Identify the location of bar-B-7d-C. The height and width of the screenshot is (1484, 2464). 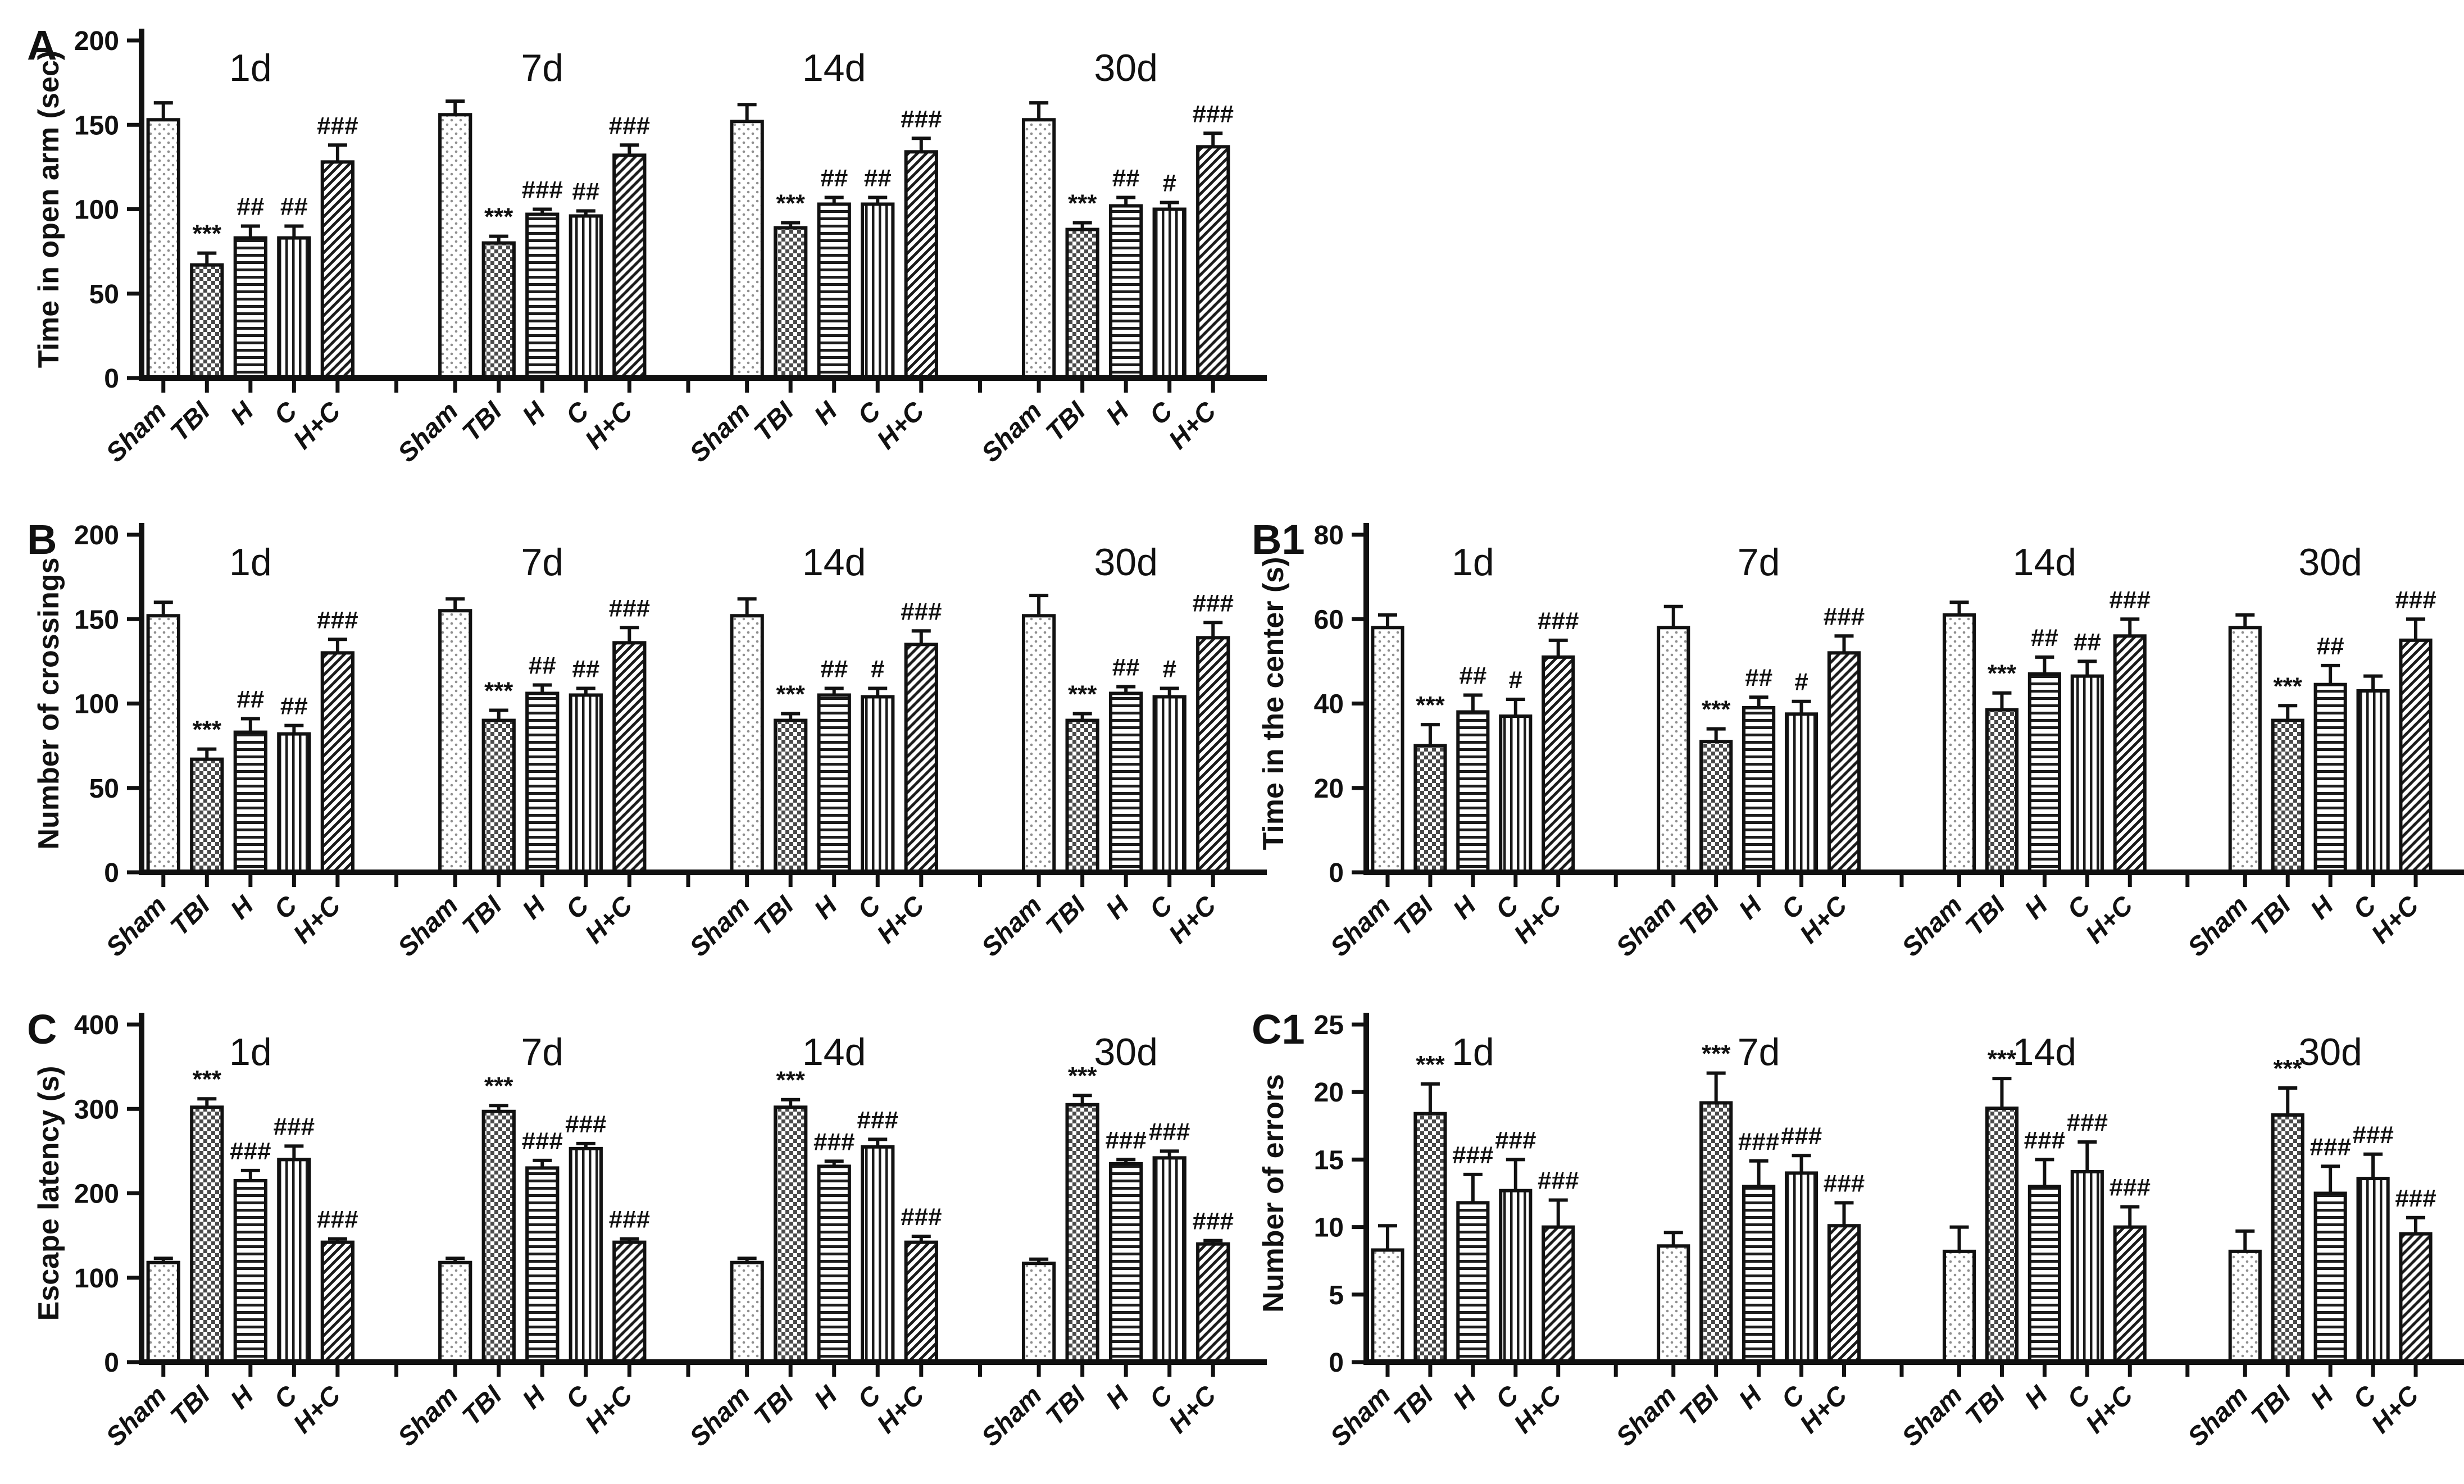
(586, 783).